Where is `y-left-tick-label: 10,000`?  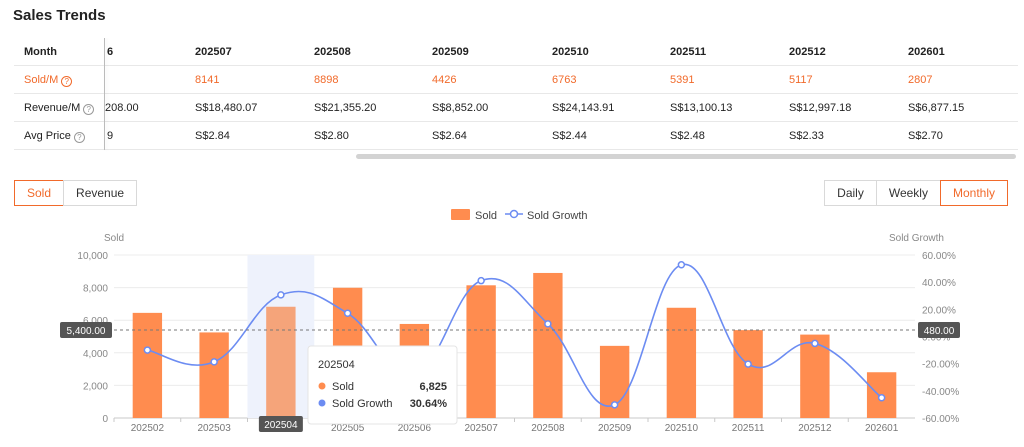
y-left-tick-label: 10,000 is located at coordinates (92, 256).